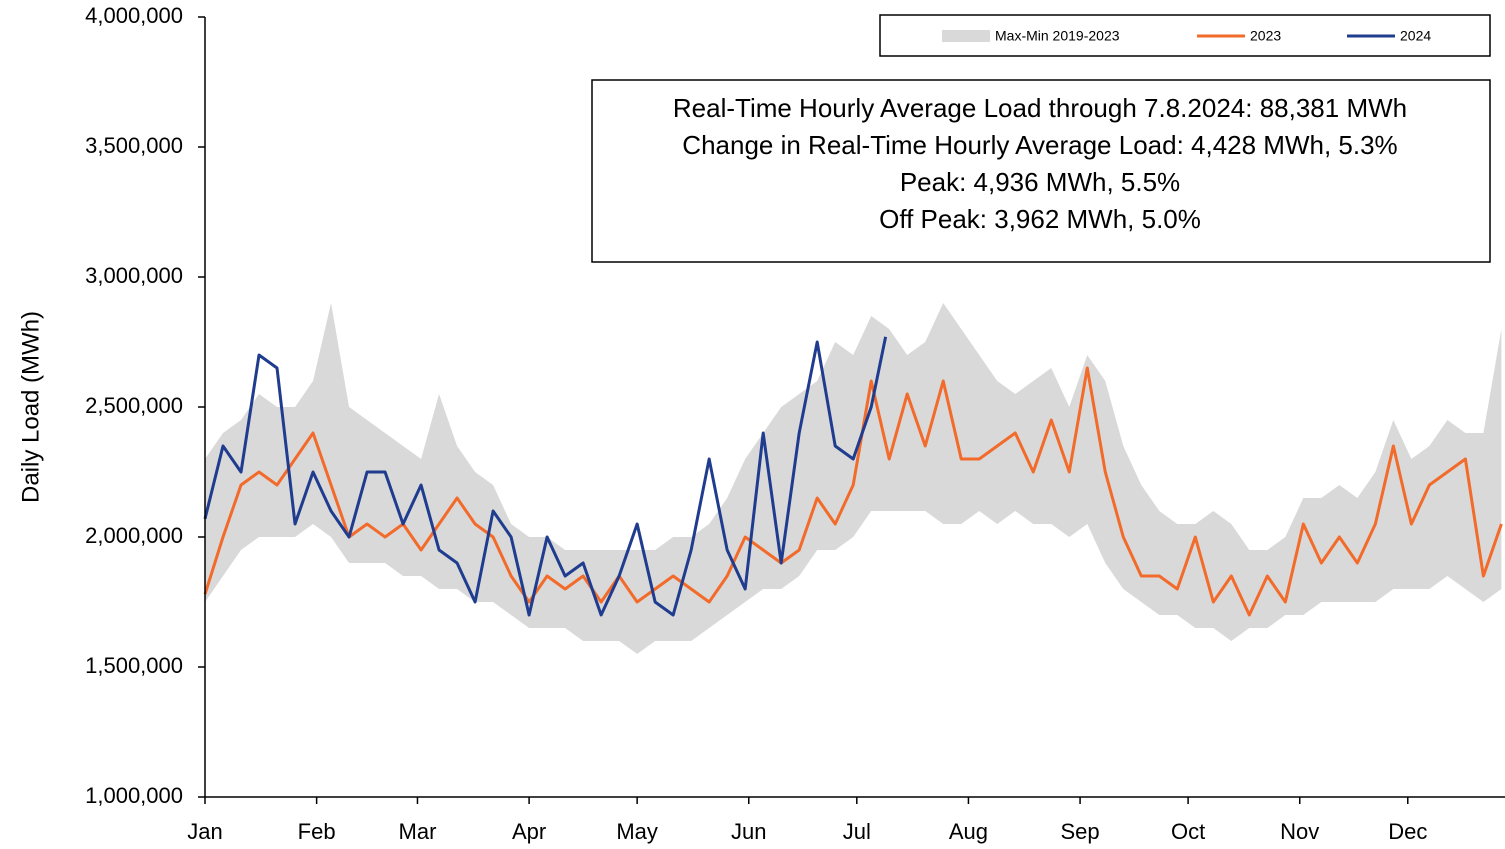 This screenshot has width=1505, height=849. Describe the element at coordinates (637, 831) in the screenshot. I see `x-tick-label: May` at that location.